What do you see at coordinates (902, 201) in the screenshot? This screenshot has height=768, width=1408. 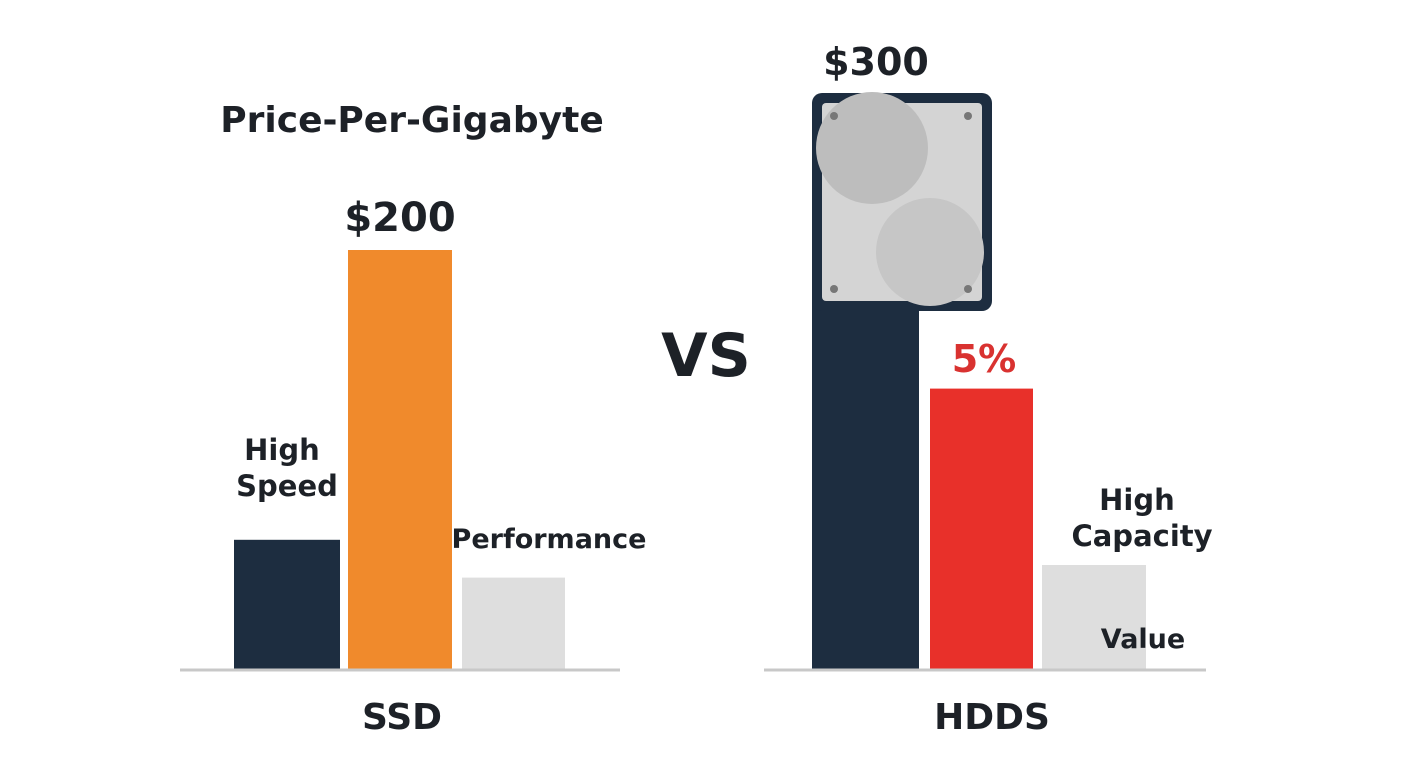 I see `hard-drive-icon` at bounding box center [902, 201].